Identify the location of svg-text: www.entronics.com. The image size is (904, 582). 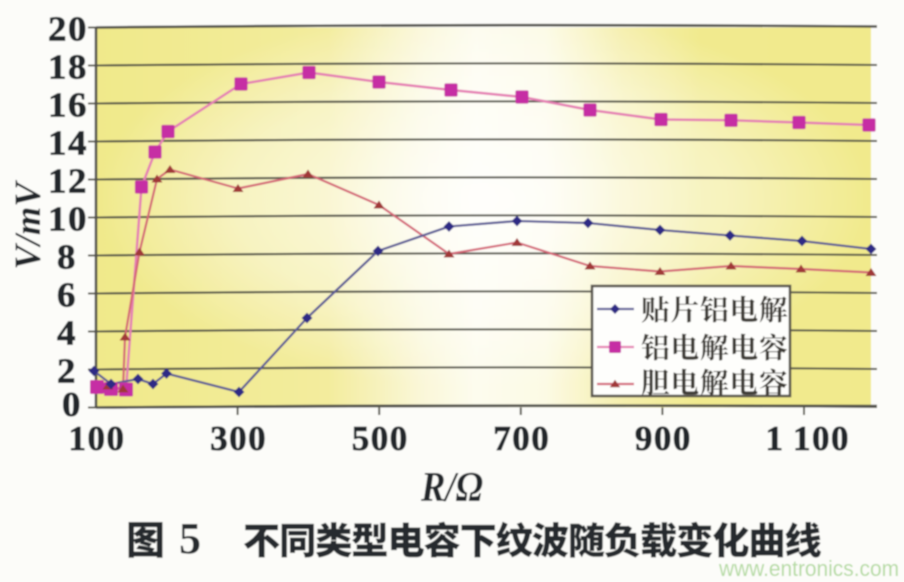
(808, 568).